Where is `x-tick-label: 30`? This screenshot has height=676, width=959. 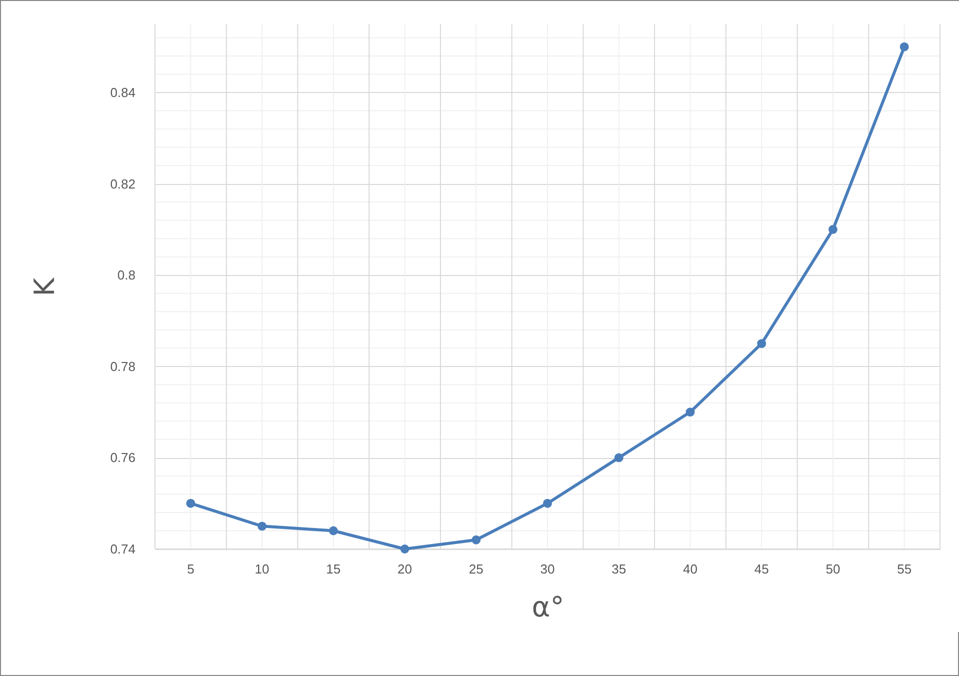 x-tick-label: 30 is located at coordinates (547, 569).